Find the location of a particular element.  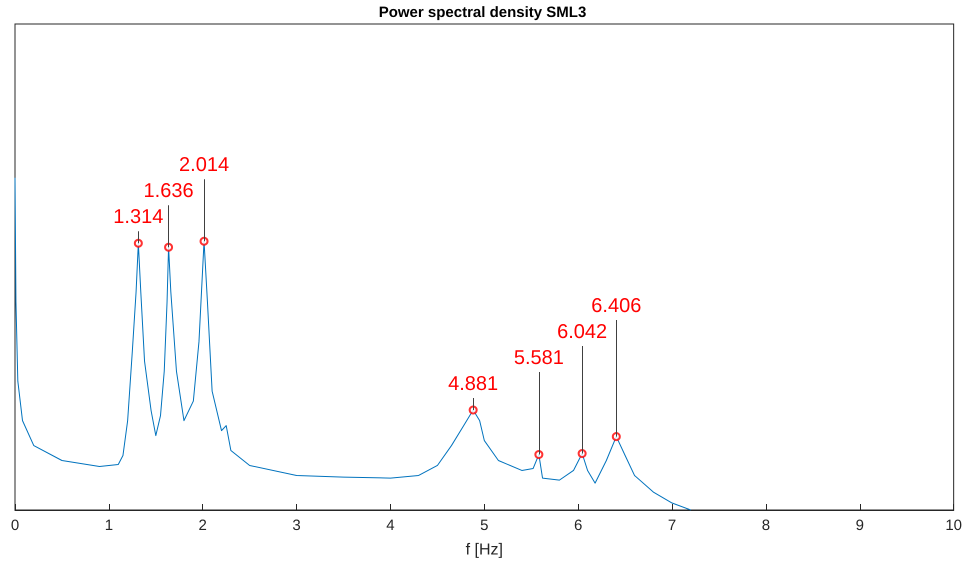

x-tick-label: 10 is located at coordinates (953, 525).